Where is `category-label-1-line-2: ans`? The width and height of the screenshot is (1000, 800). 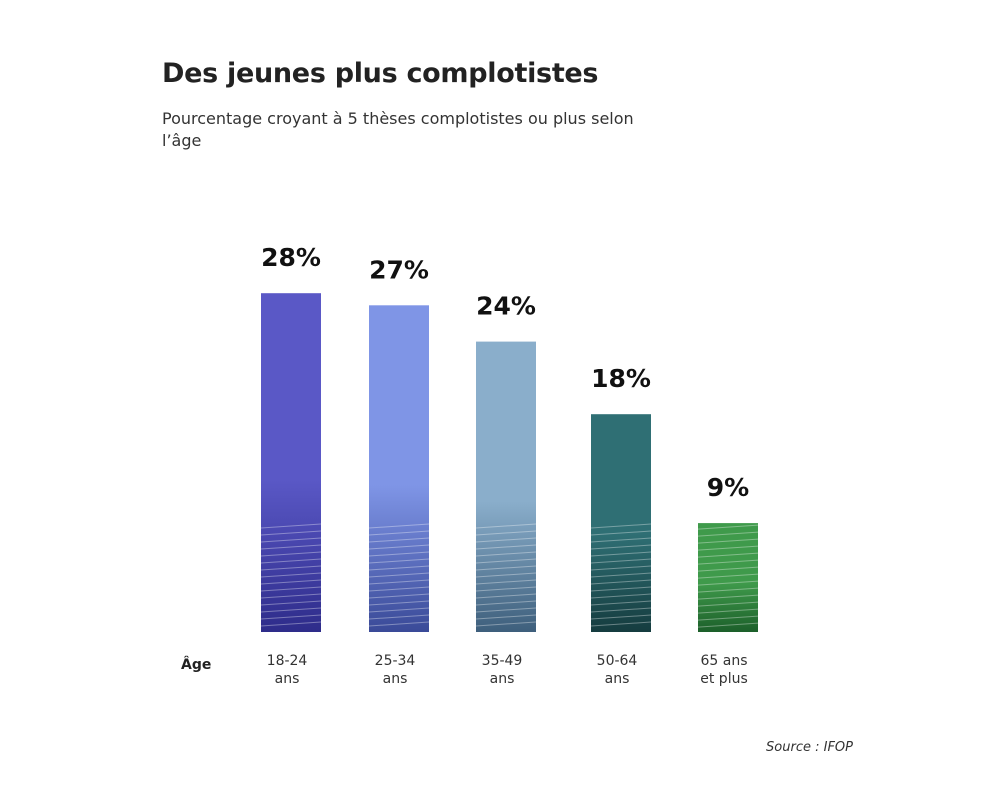 category-label-1-line-2: ans is located at coordinates (287, 679).